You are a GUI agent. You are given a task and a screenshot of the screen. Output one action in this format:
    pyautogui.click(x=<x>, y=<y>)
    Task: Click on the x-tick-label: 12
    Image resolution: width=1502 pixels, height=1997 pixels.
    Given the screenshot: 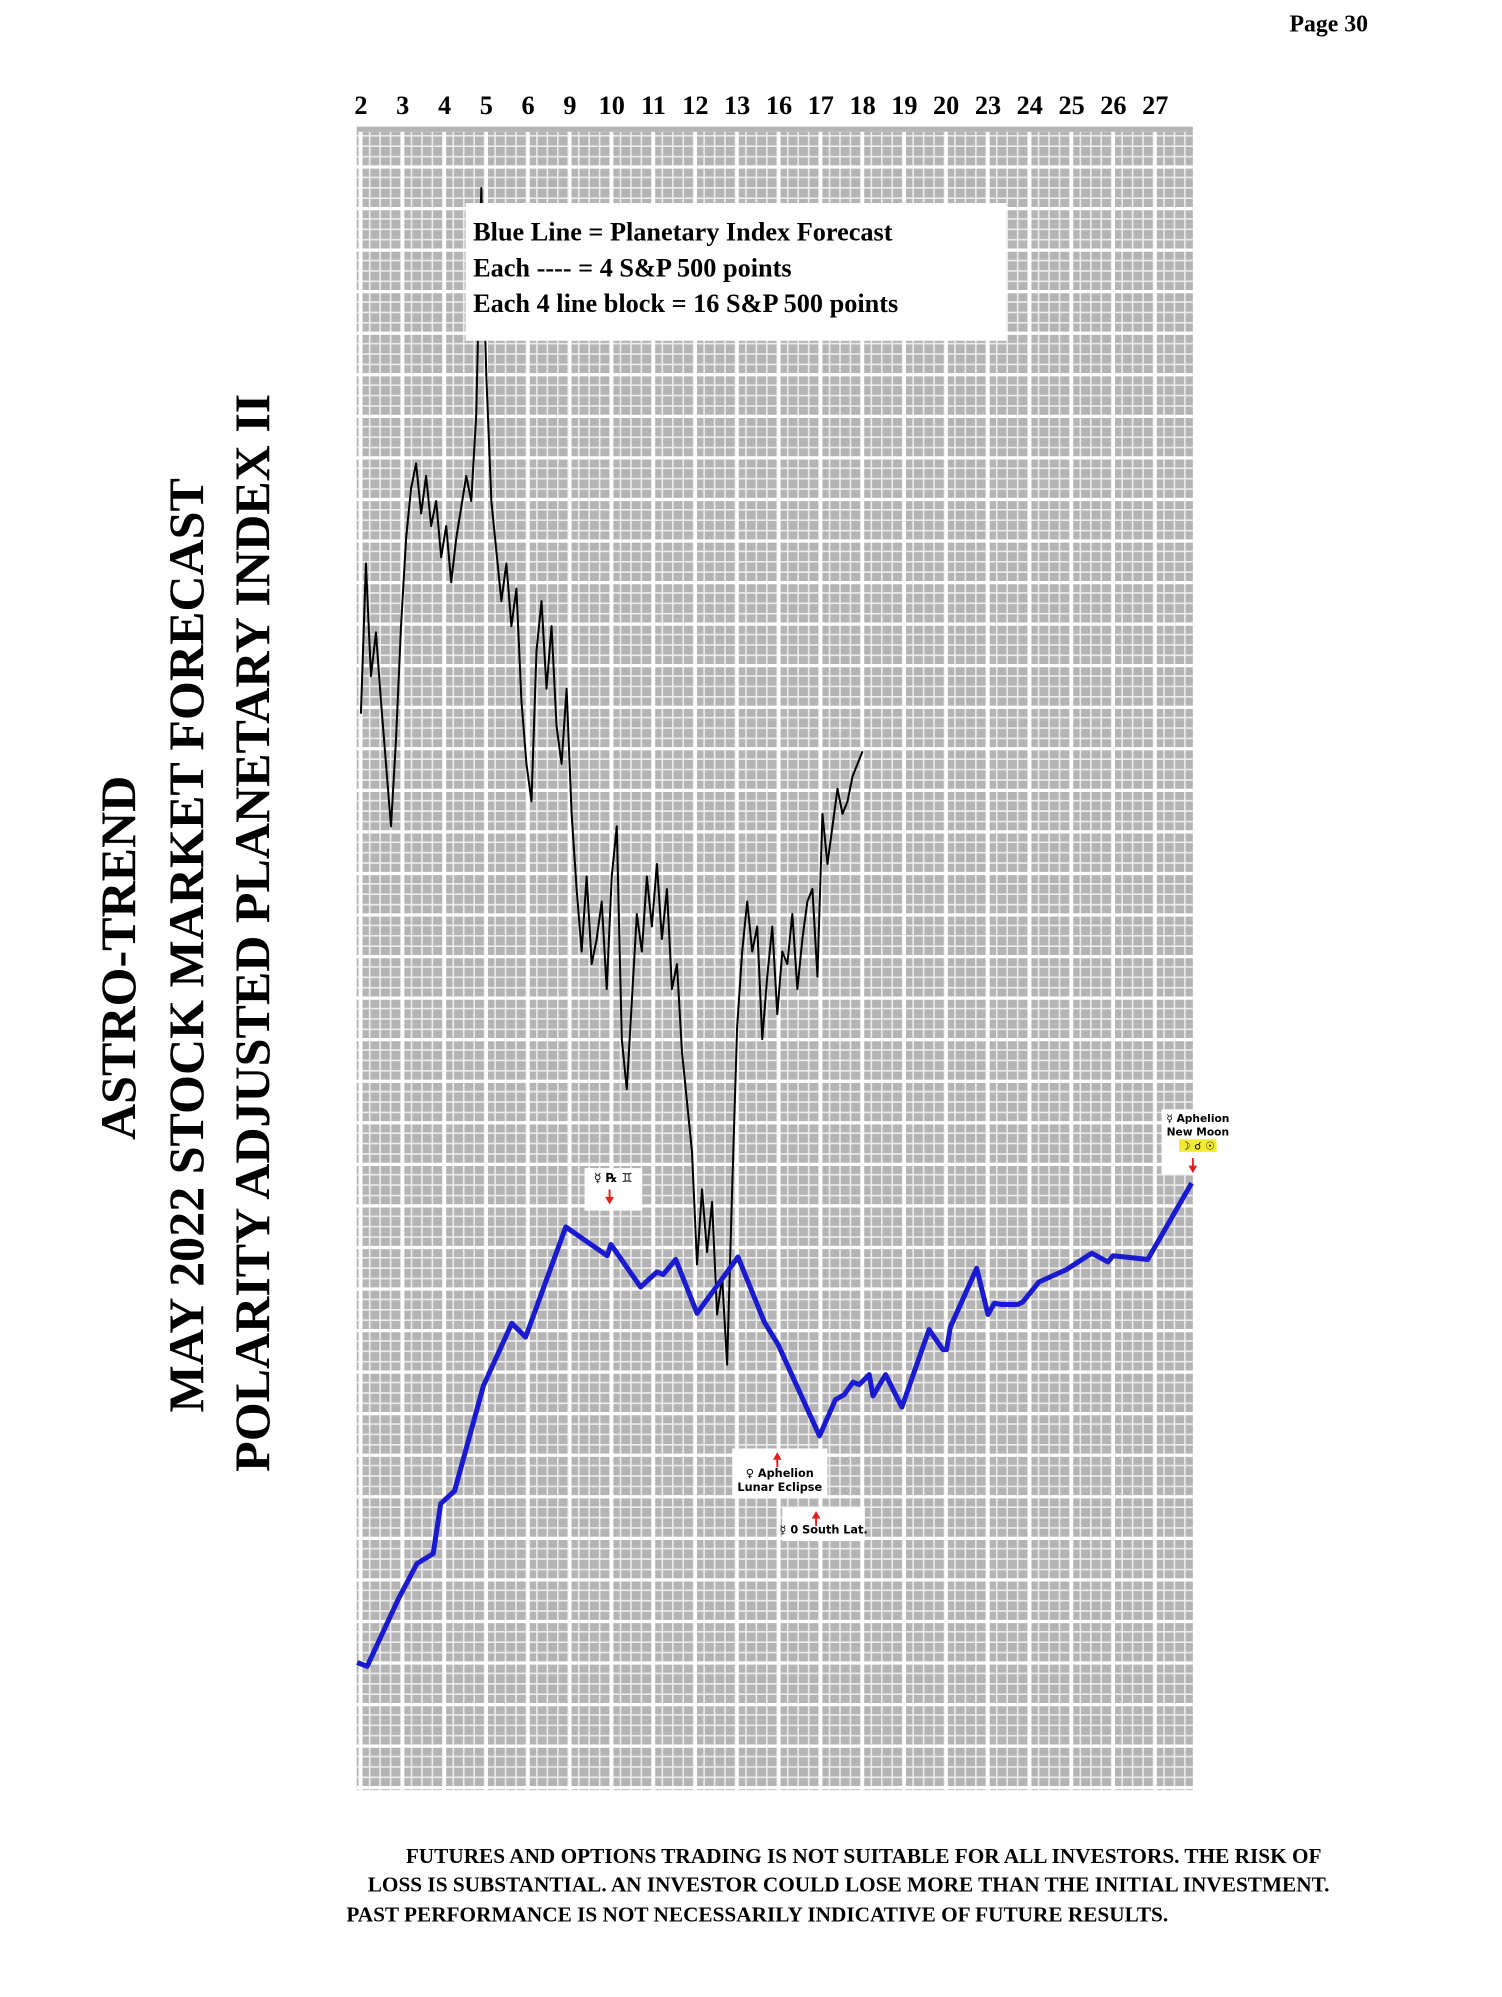 What is the action you would take?
    pyautogui.click(x=695, y=105)
    